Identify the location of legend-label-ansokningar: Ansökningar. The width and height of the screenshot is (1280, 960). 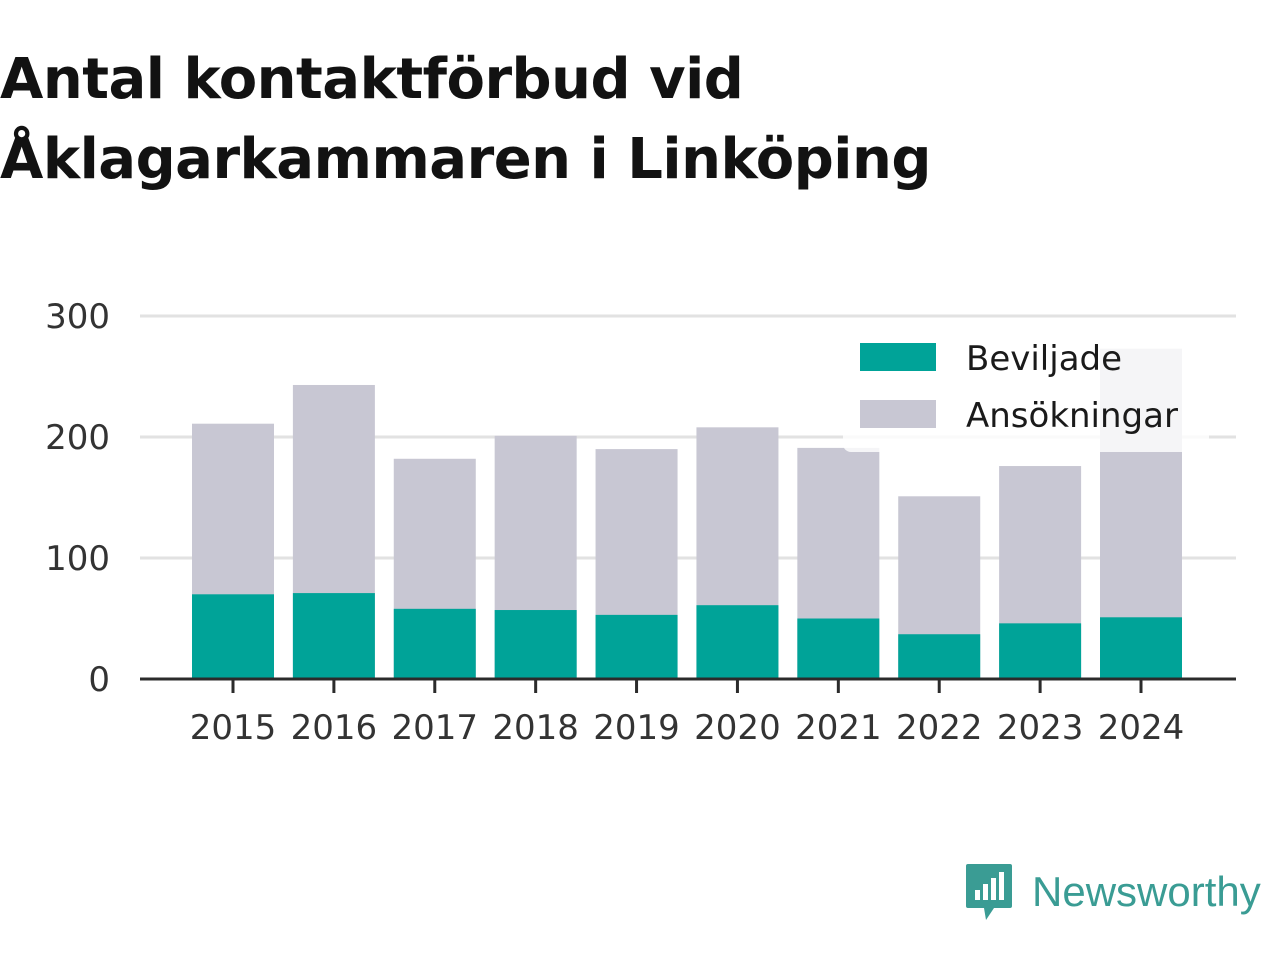
(1072, 416).